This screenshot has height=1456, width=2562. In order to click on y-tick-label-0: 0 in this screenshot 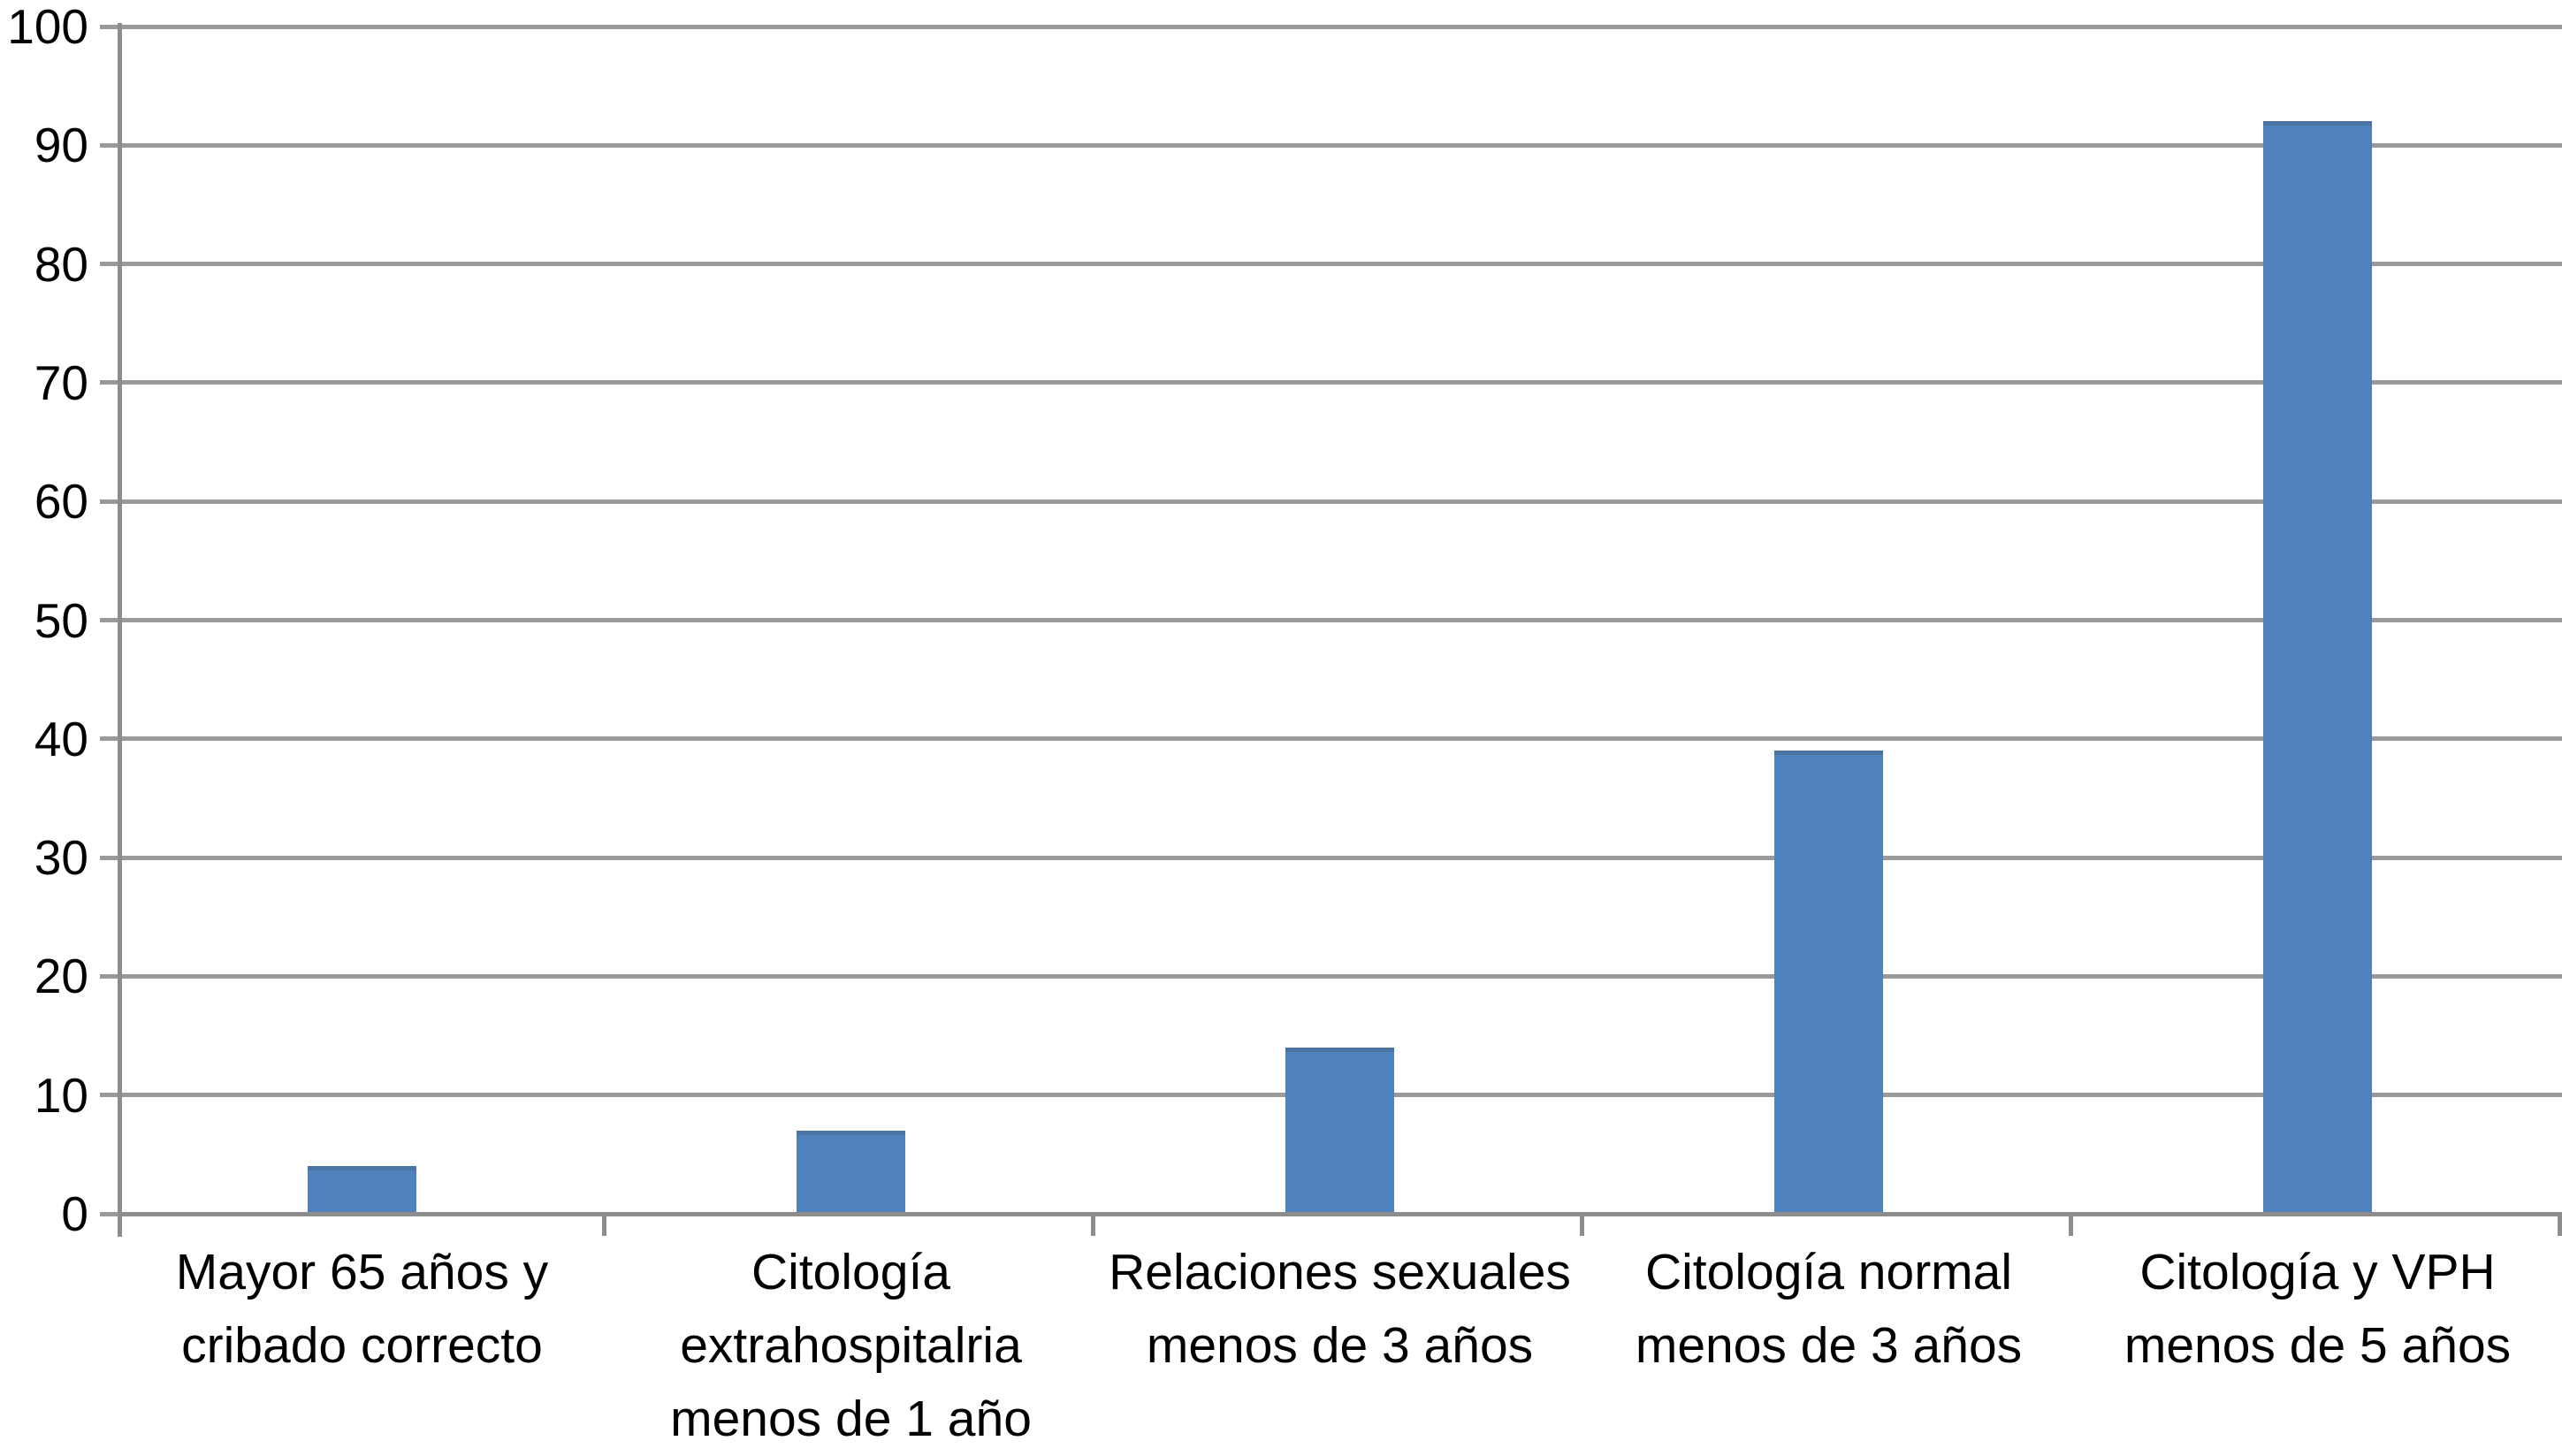, I will do `click(74, 1213)`.